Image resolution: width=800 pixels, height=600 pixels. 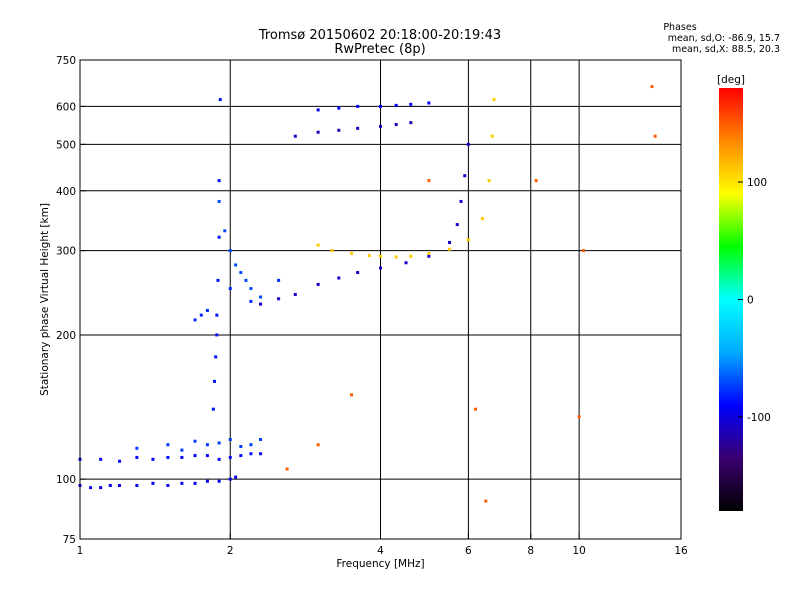 What do you see at coordinates (380, 35) in the screenshot?
I see `chart-title: Tromsø 20150602 20:18:00-20:19:43` at bounding box center [380, 35].